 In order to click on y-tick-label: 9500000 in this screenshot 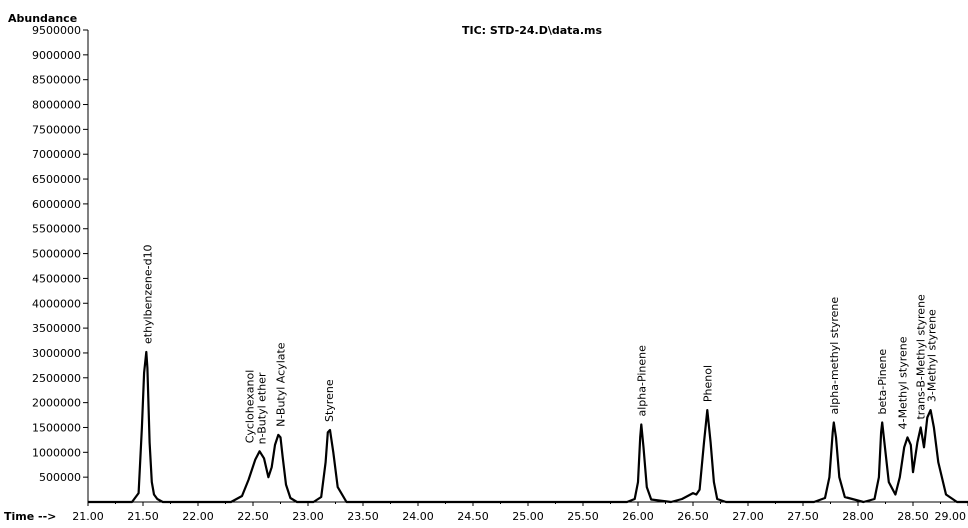, I will do `click(56, 30)`.